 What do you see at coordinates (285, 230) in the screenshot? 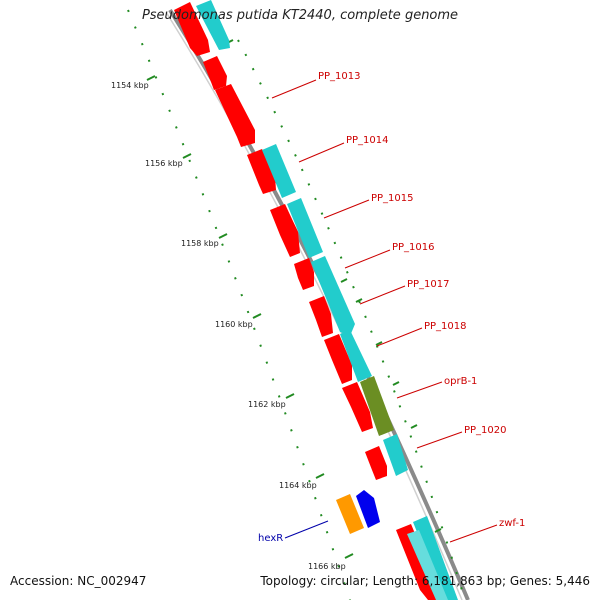
I see `gene-arrow-pp1016` at bounding box center [285, 230].